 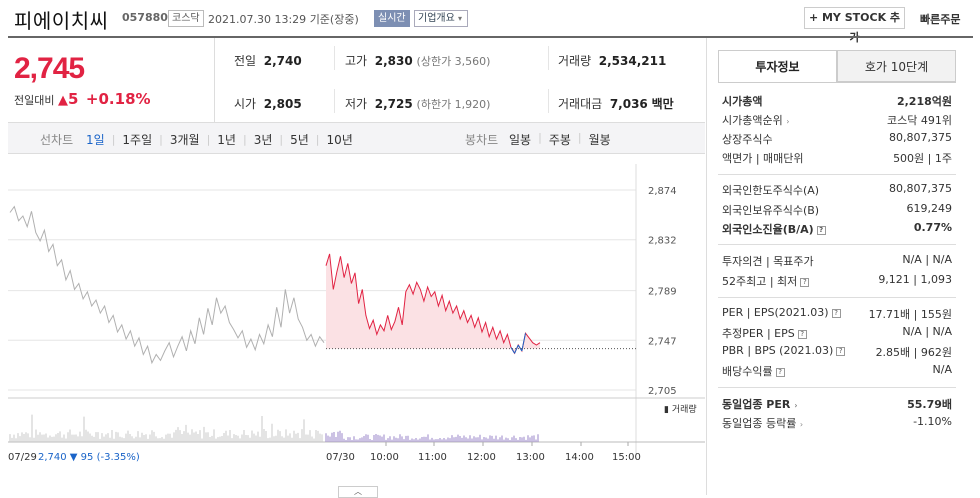 I want to click on info-row-eper: 추정PER | EPS? N/A | N/A, so click(x=837, y=332).